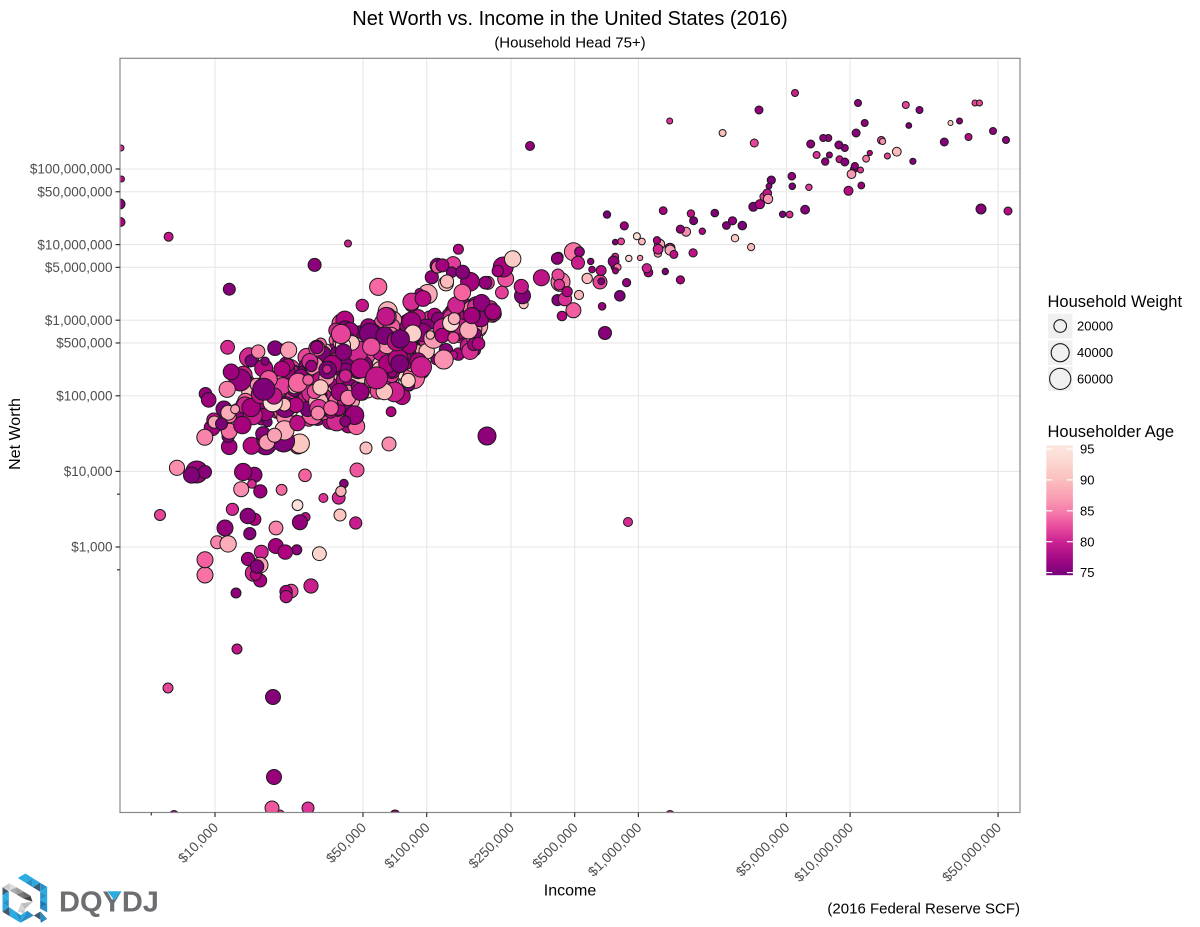  What do you see at coordinates (1087, 541) in the screenshot?
I see `svg-text: 80` at bounding box center [1087, 541].